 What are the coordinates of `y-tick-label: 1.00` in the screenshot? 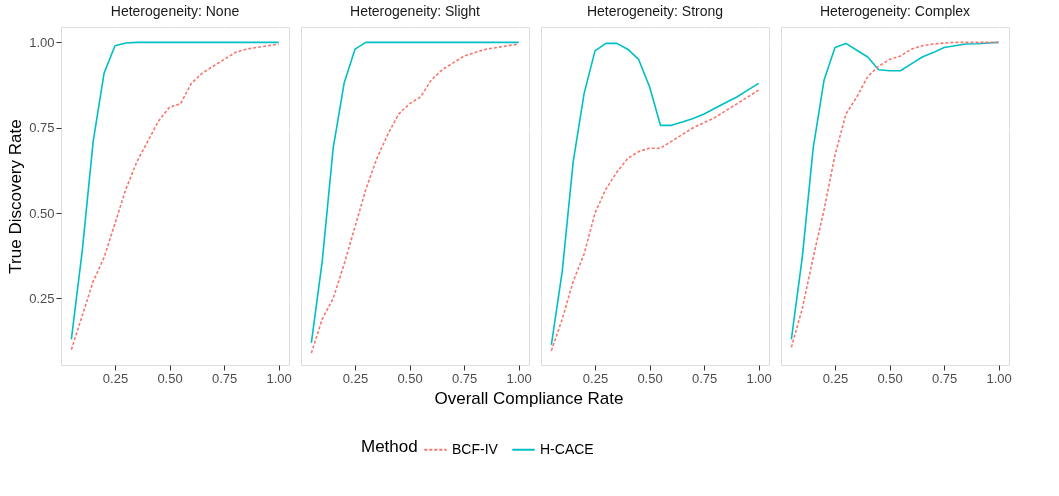 It's located at (42, 42).